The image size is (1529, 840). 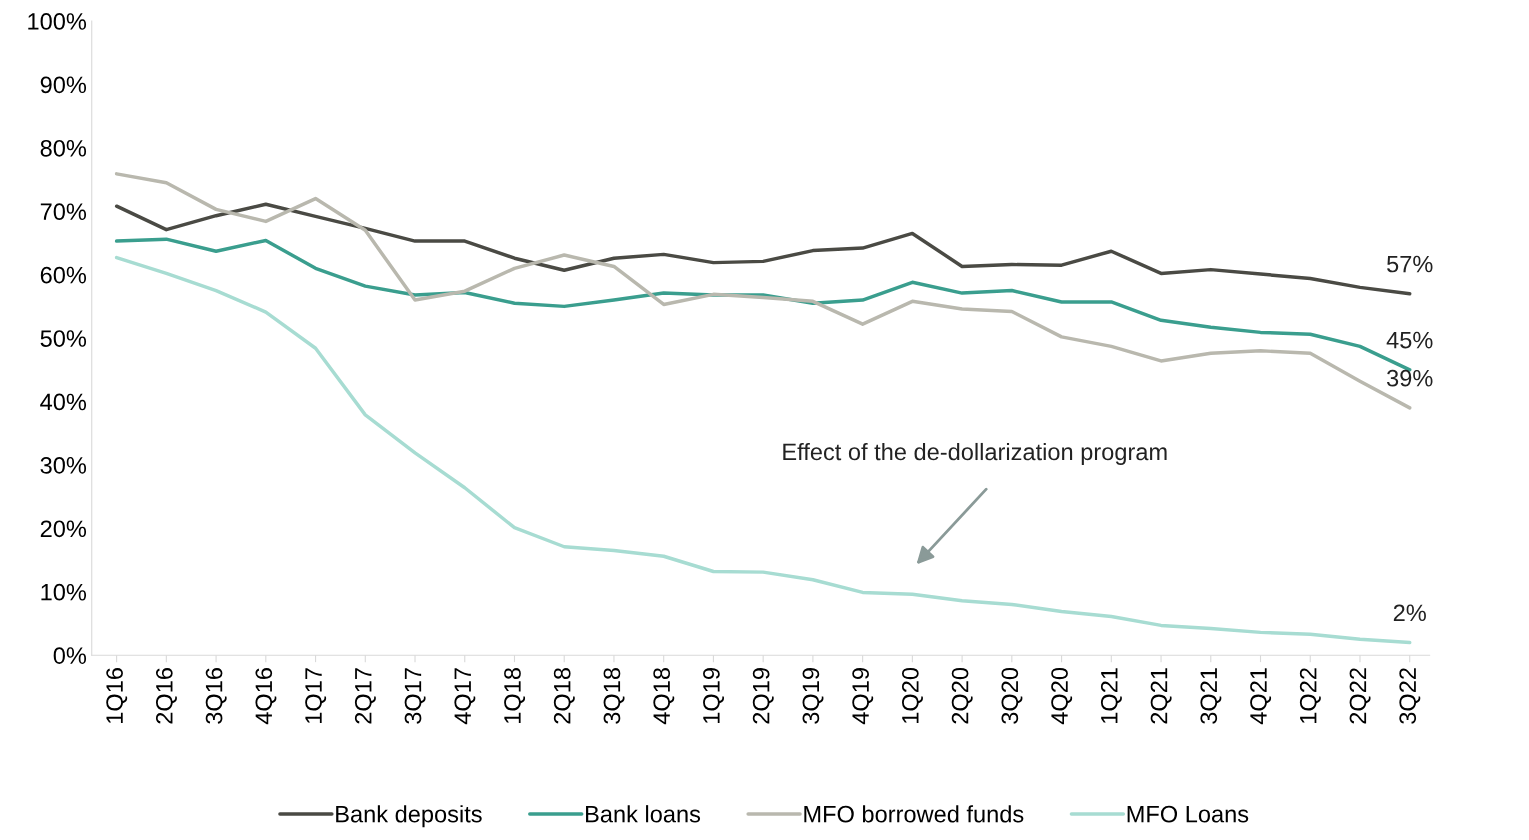 I want to click on x-tick-label: 1Q16, so click(x=117, y=695).